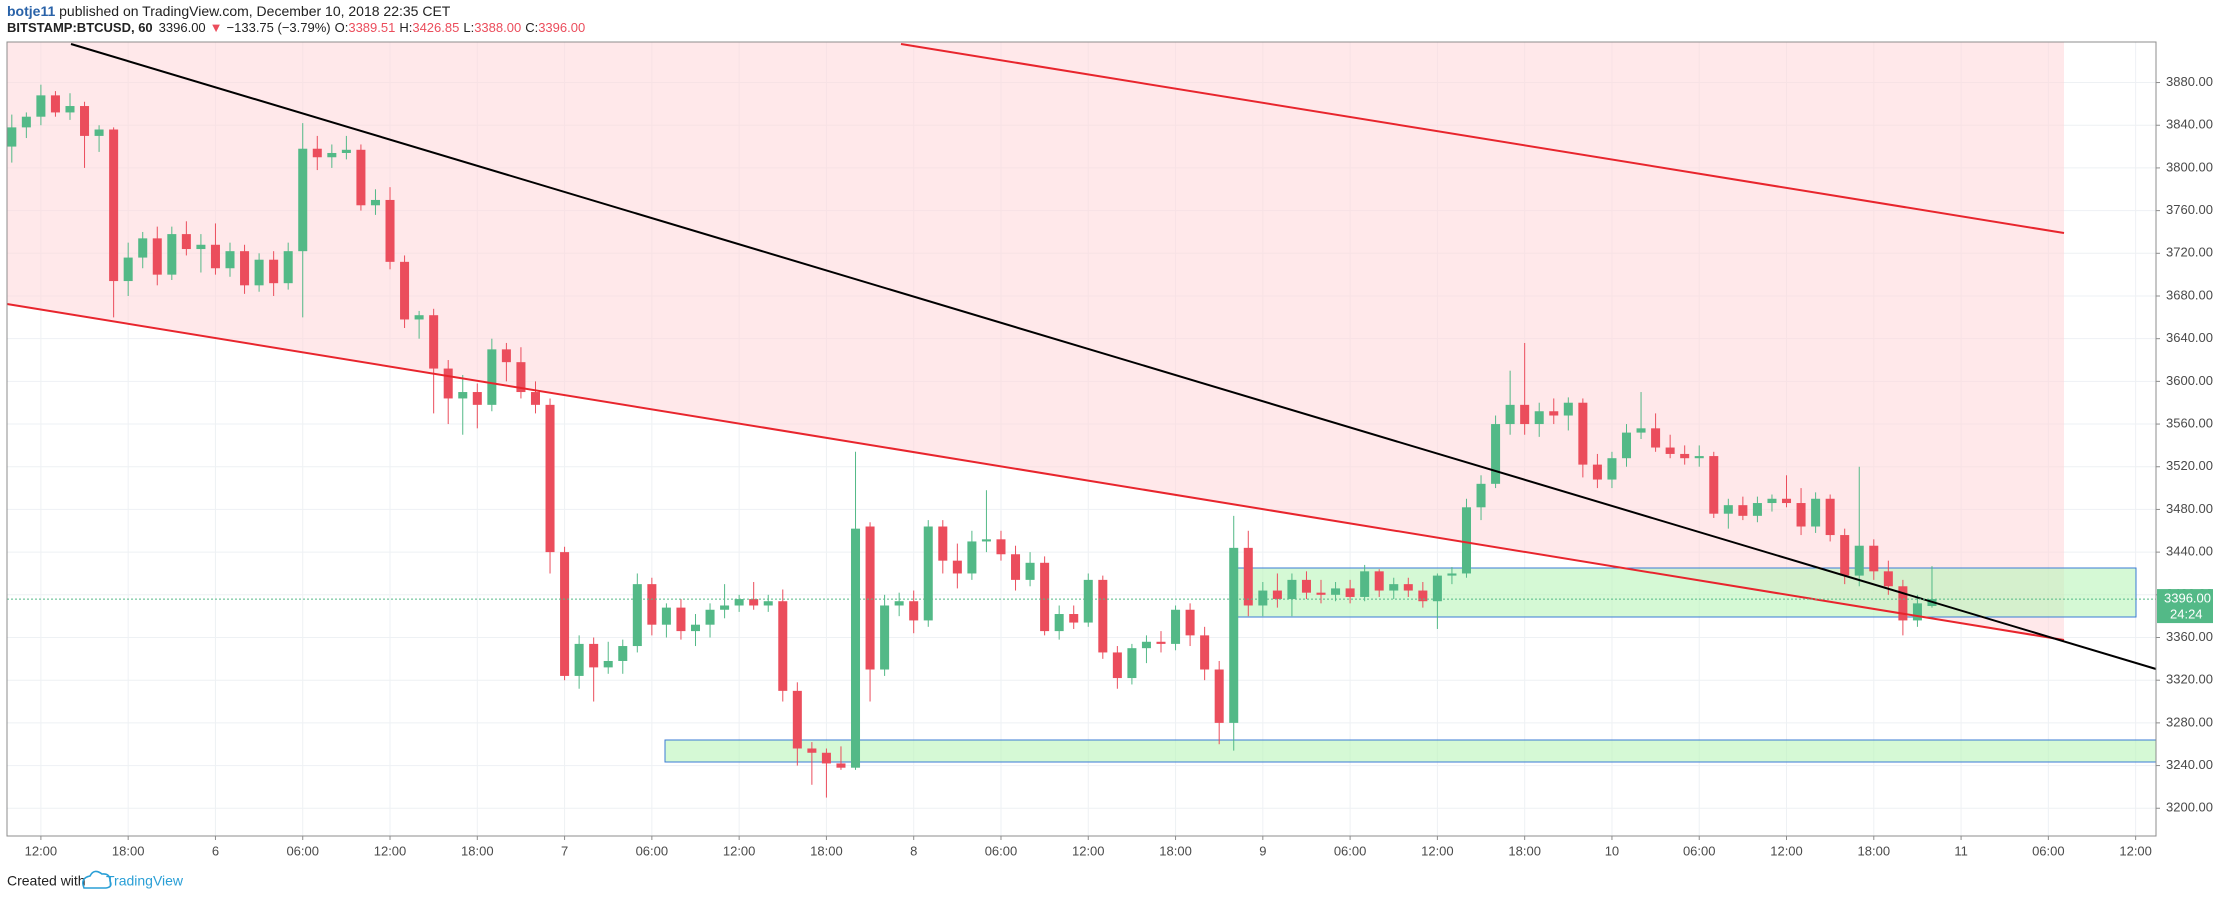  I want to click on c-label: C:, so click(531, 27).